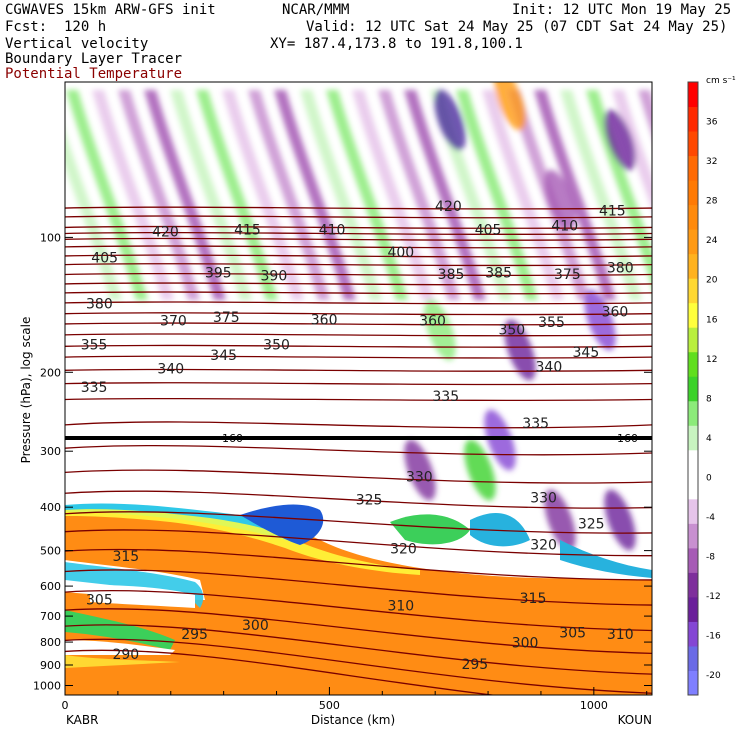  What do you see at coordinates (194, 635) in the screenshot?
I see `theta-label: 295` at bounding box center [194, 635].